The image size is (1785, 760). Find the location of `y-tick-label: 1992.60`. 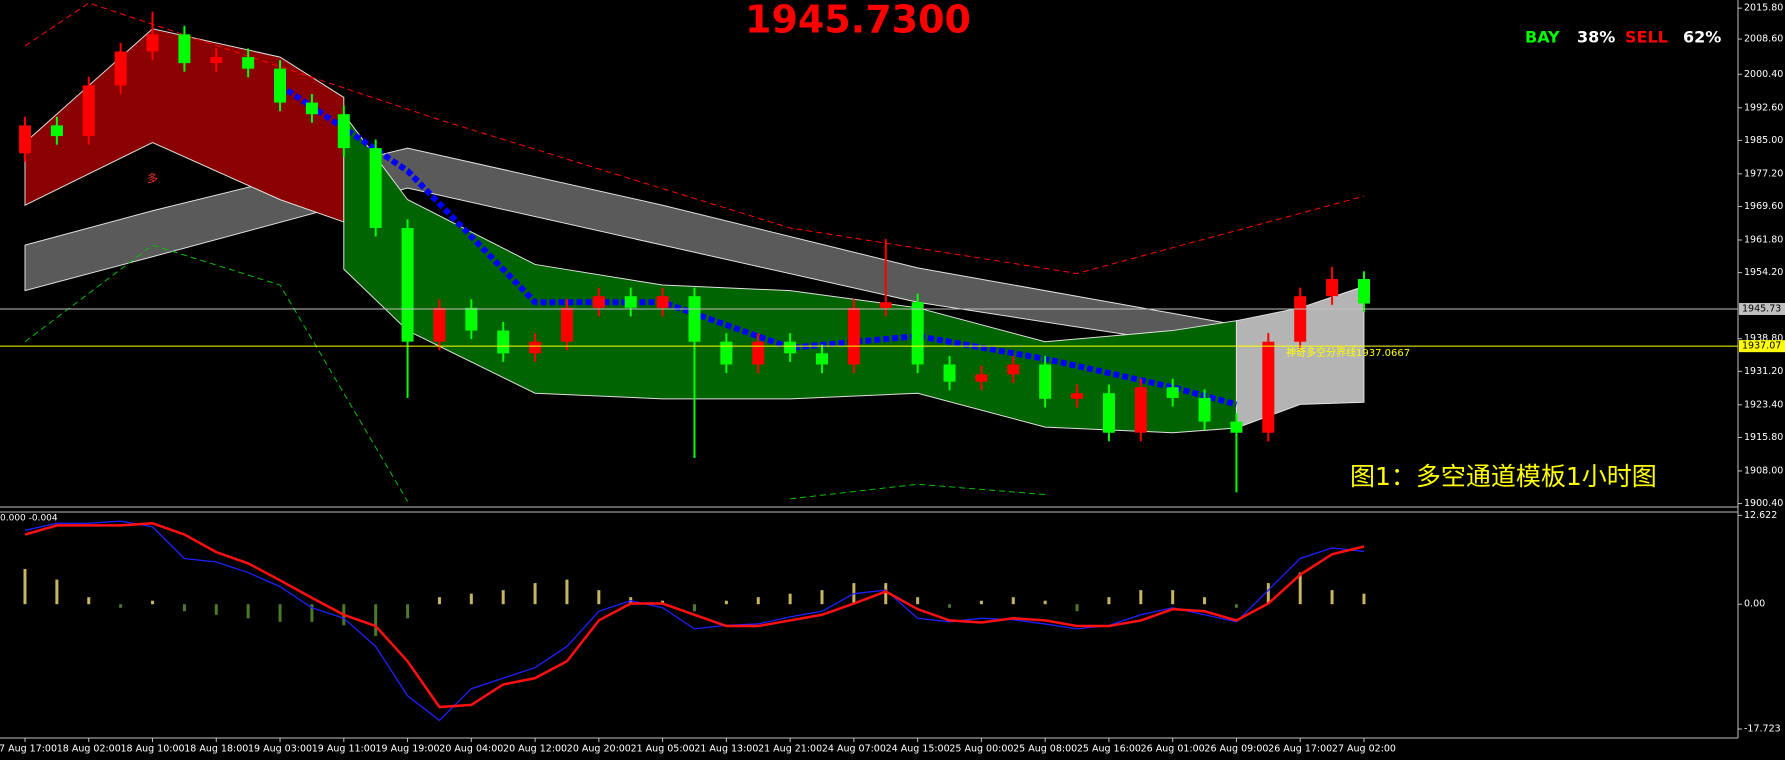

y-tick-label: 1992.60 is located at coordinates (1763, 107).